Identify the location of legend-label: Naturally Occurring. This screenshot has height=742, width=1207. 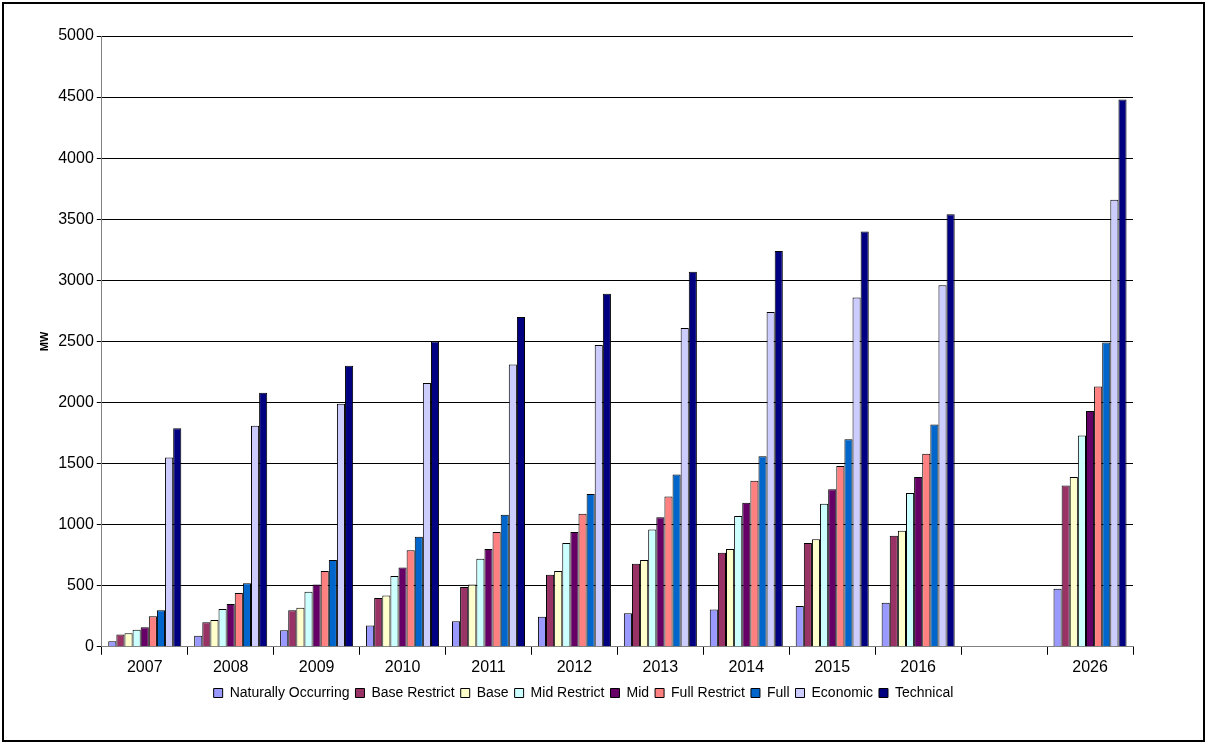
(289, 691).